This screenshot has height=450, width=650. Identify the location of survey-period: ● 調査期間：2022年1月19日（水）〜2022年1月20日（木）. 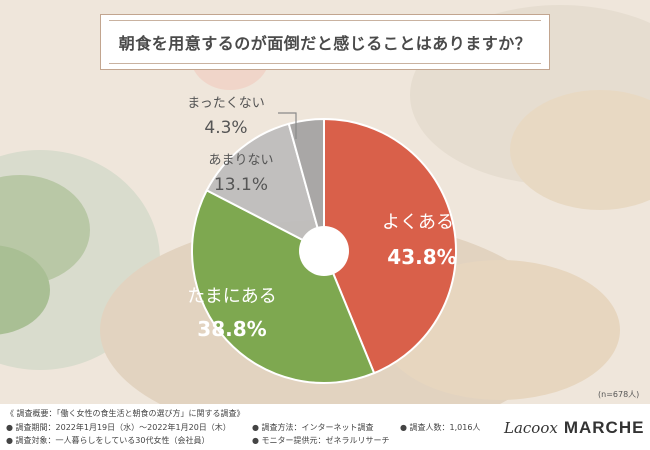
(118, 427).